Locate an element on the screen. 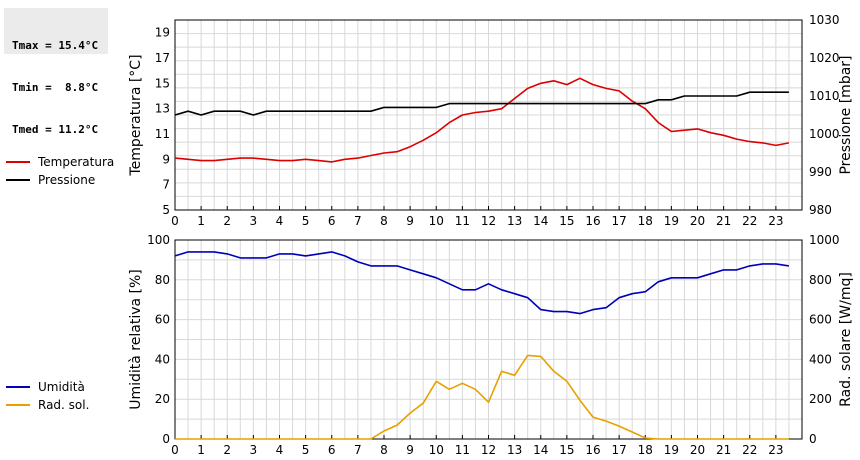  legend-label: Rad. sol. is located at coordinates (63, 405).